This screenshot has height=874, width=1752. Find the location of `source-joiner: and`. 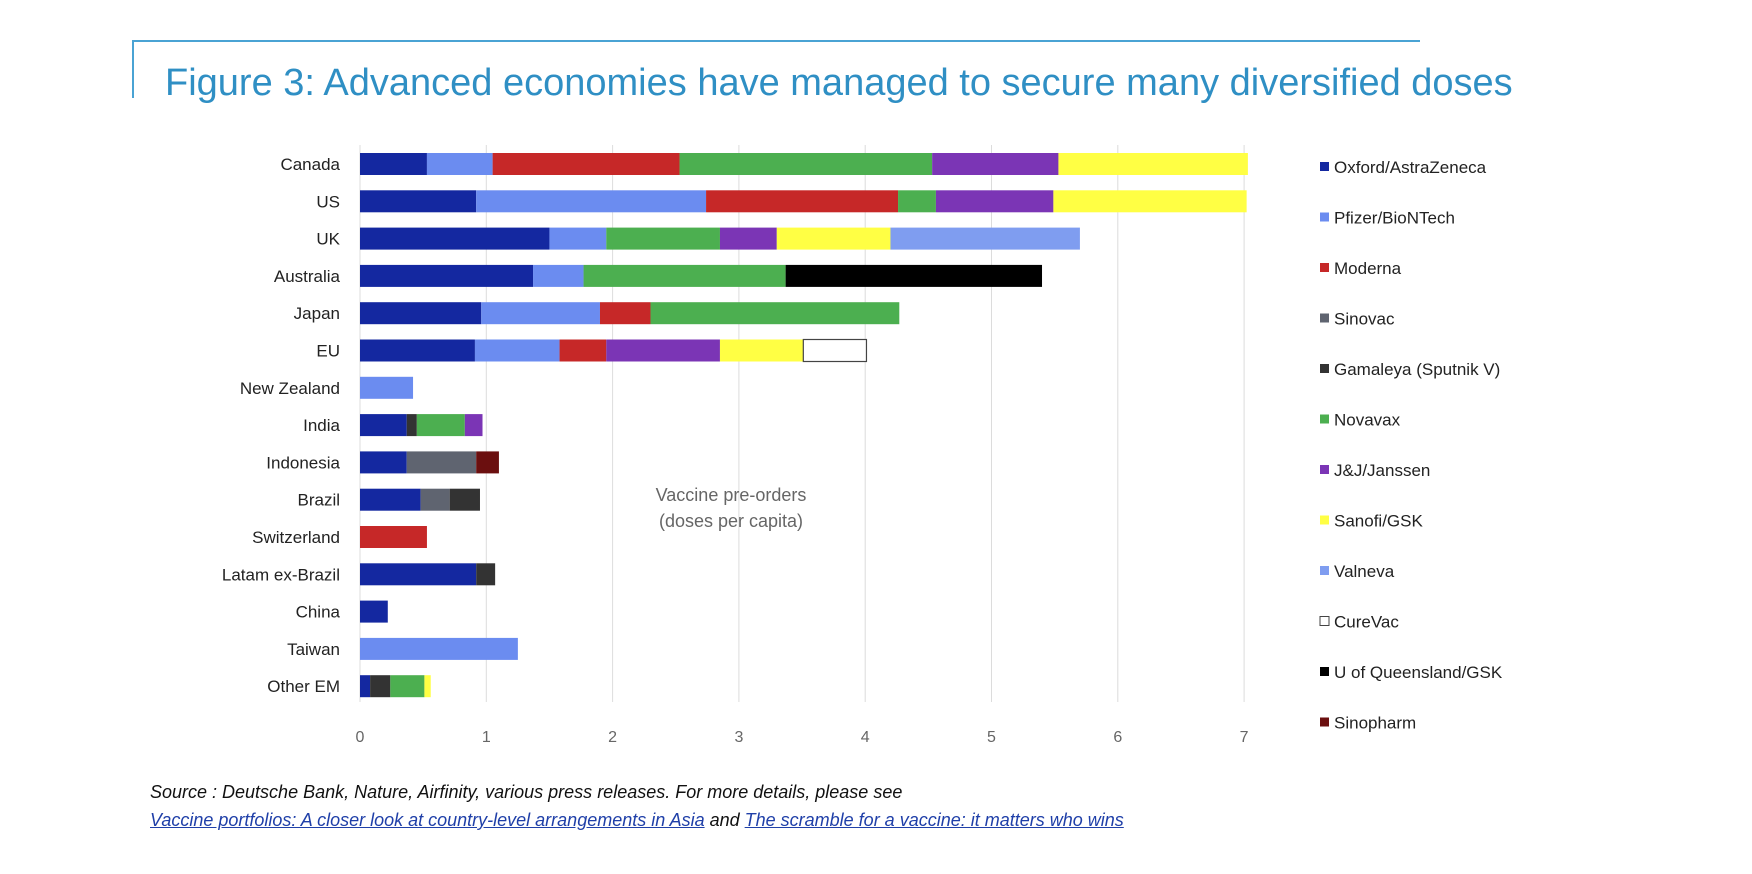

source-joiner: and is located at coordinates (724, 820).